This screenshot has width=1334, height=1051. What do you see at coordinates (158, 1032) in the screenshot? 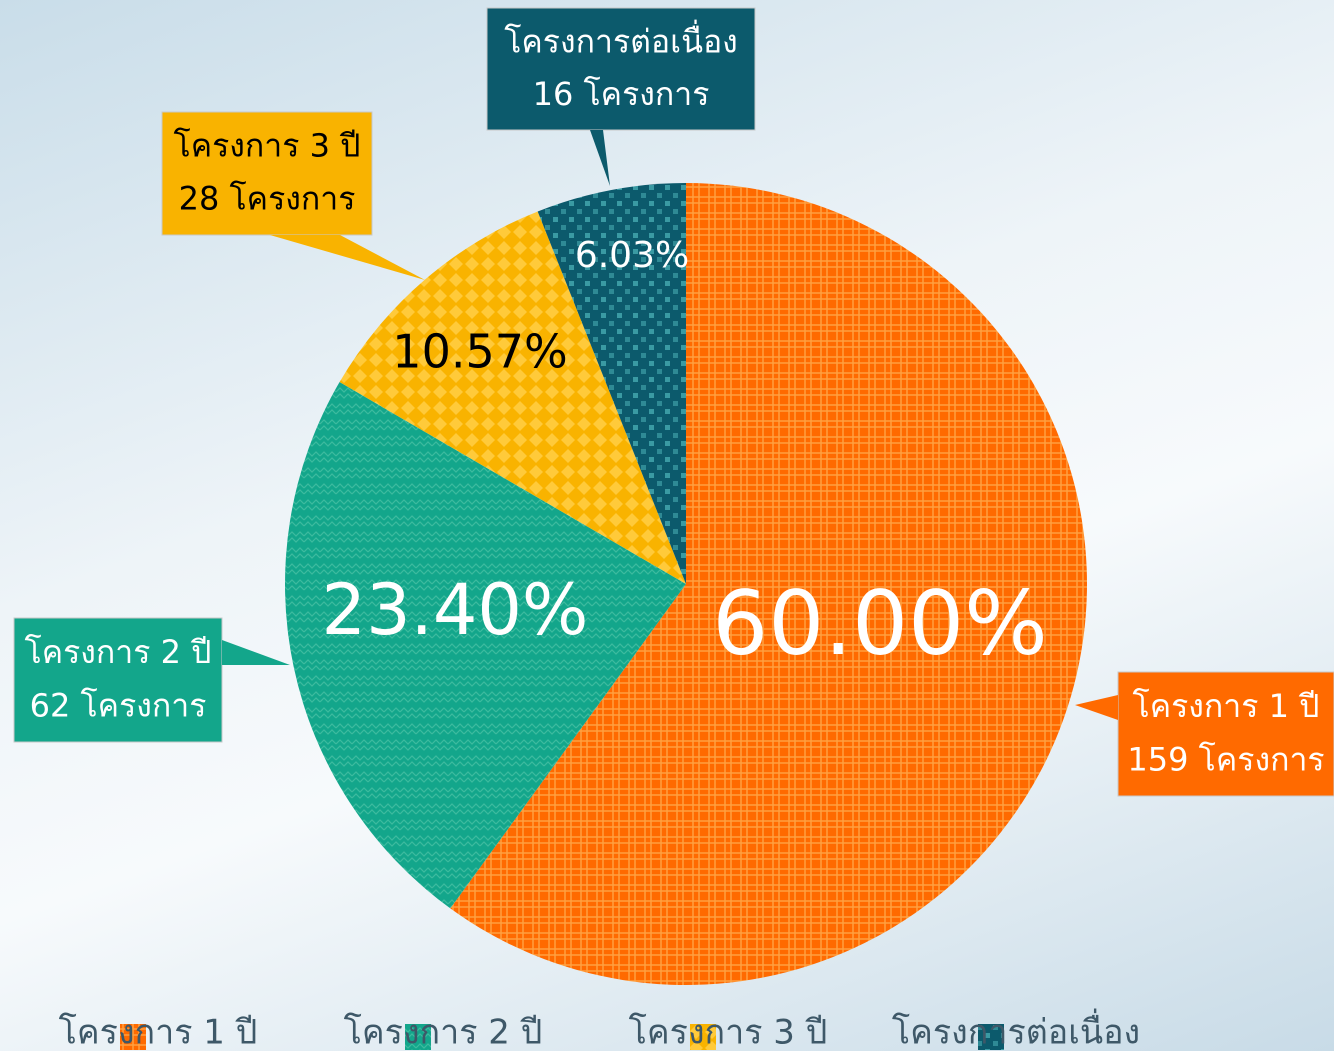
I see `legend-label: โครงการ 1 ปี` at bounding box center [158, 1032].